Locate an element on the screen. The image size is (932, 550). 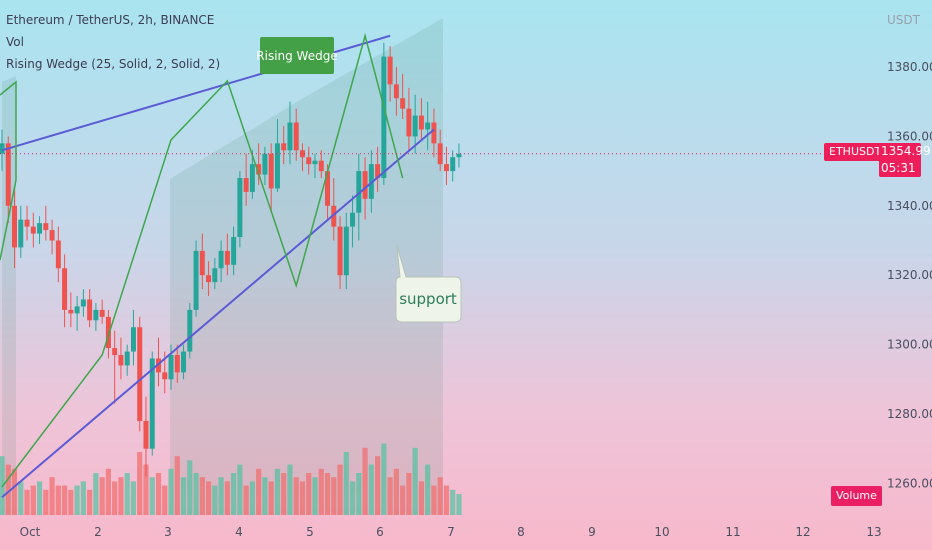
time-tick-label: 6 is located at coordinates (380, 532).